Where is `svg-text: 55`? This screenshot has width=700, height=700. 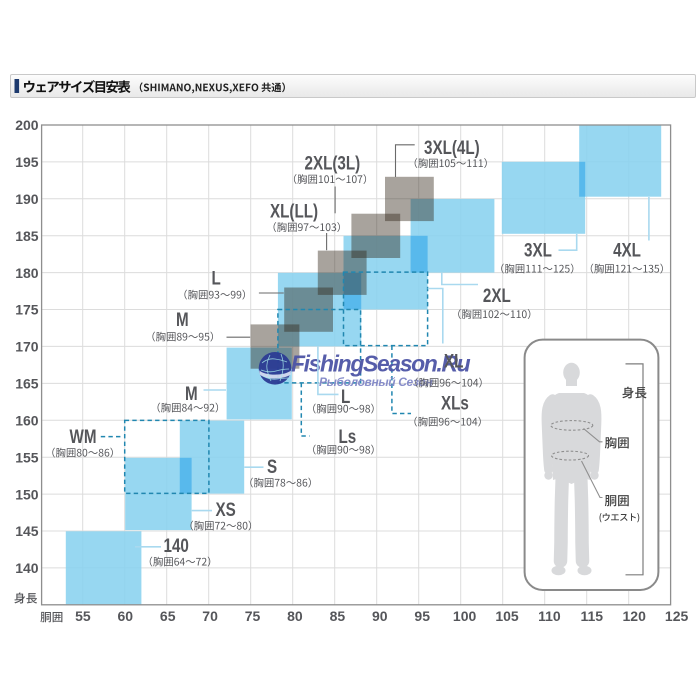 svg-text: 55 is located at coordinates (83, 616).